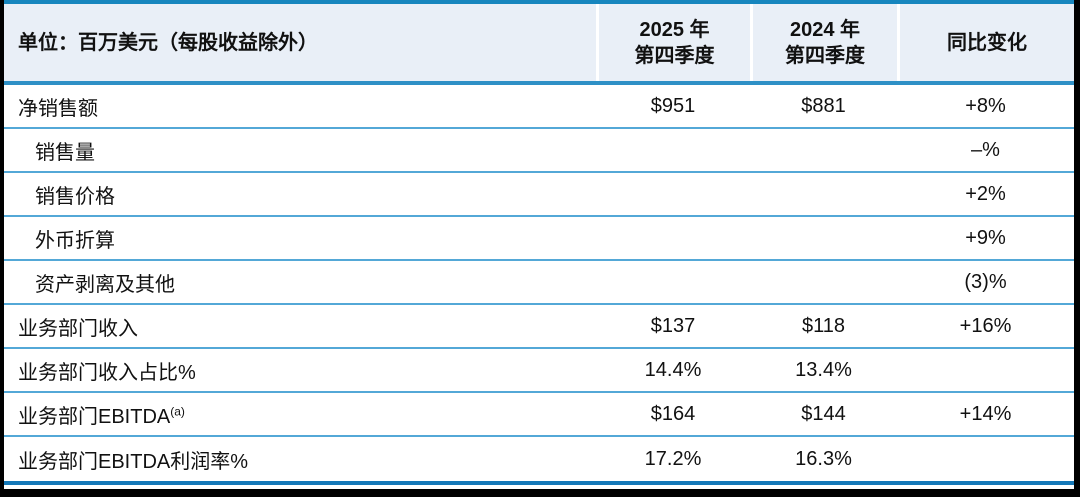 The height and width of the screenshot is (497, 1080). What do you see at coordinates (985, 413) in the screenshot?
I see `cell-yoy-change-value: +14%` at bounding box center [985, 413].